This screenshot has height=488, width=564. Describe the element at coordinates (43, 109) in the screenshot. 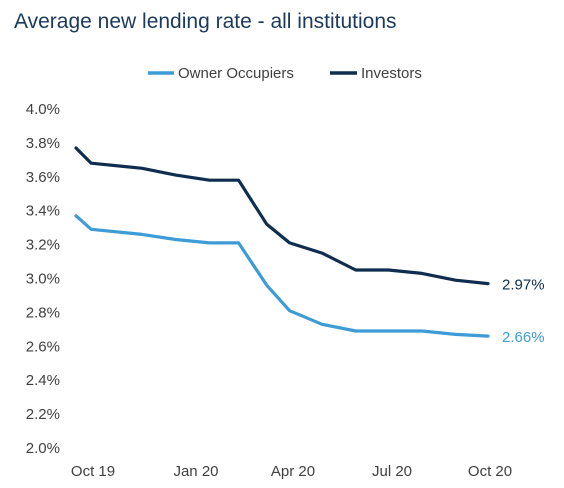

I see `y-tick-label: 4.0%` at that location.